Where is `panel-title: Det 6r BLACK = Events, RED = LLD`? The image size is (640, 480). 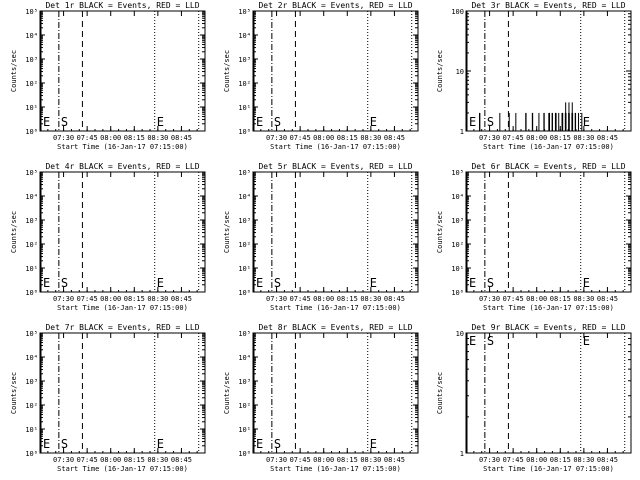
panel-title: Det 6r BLACK = Events, RED = LLD is located at coordinates (548, 166).